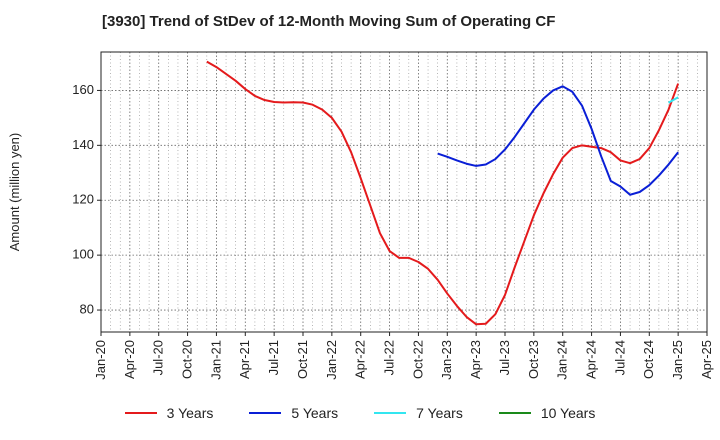  Describe the element at coordinates (706, 359) in the screenshot. I see `x-tick-label: Apr-25` at that location.